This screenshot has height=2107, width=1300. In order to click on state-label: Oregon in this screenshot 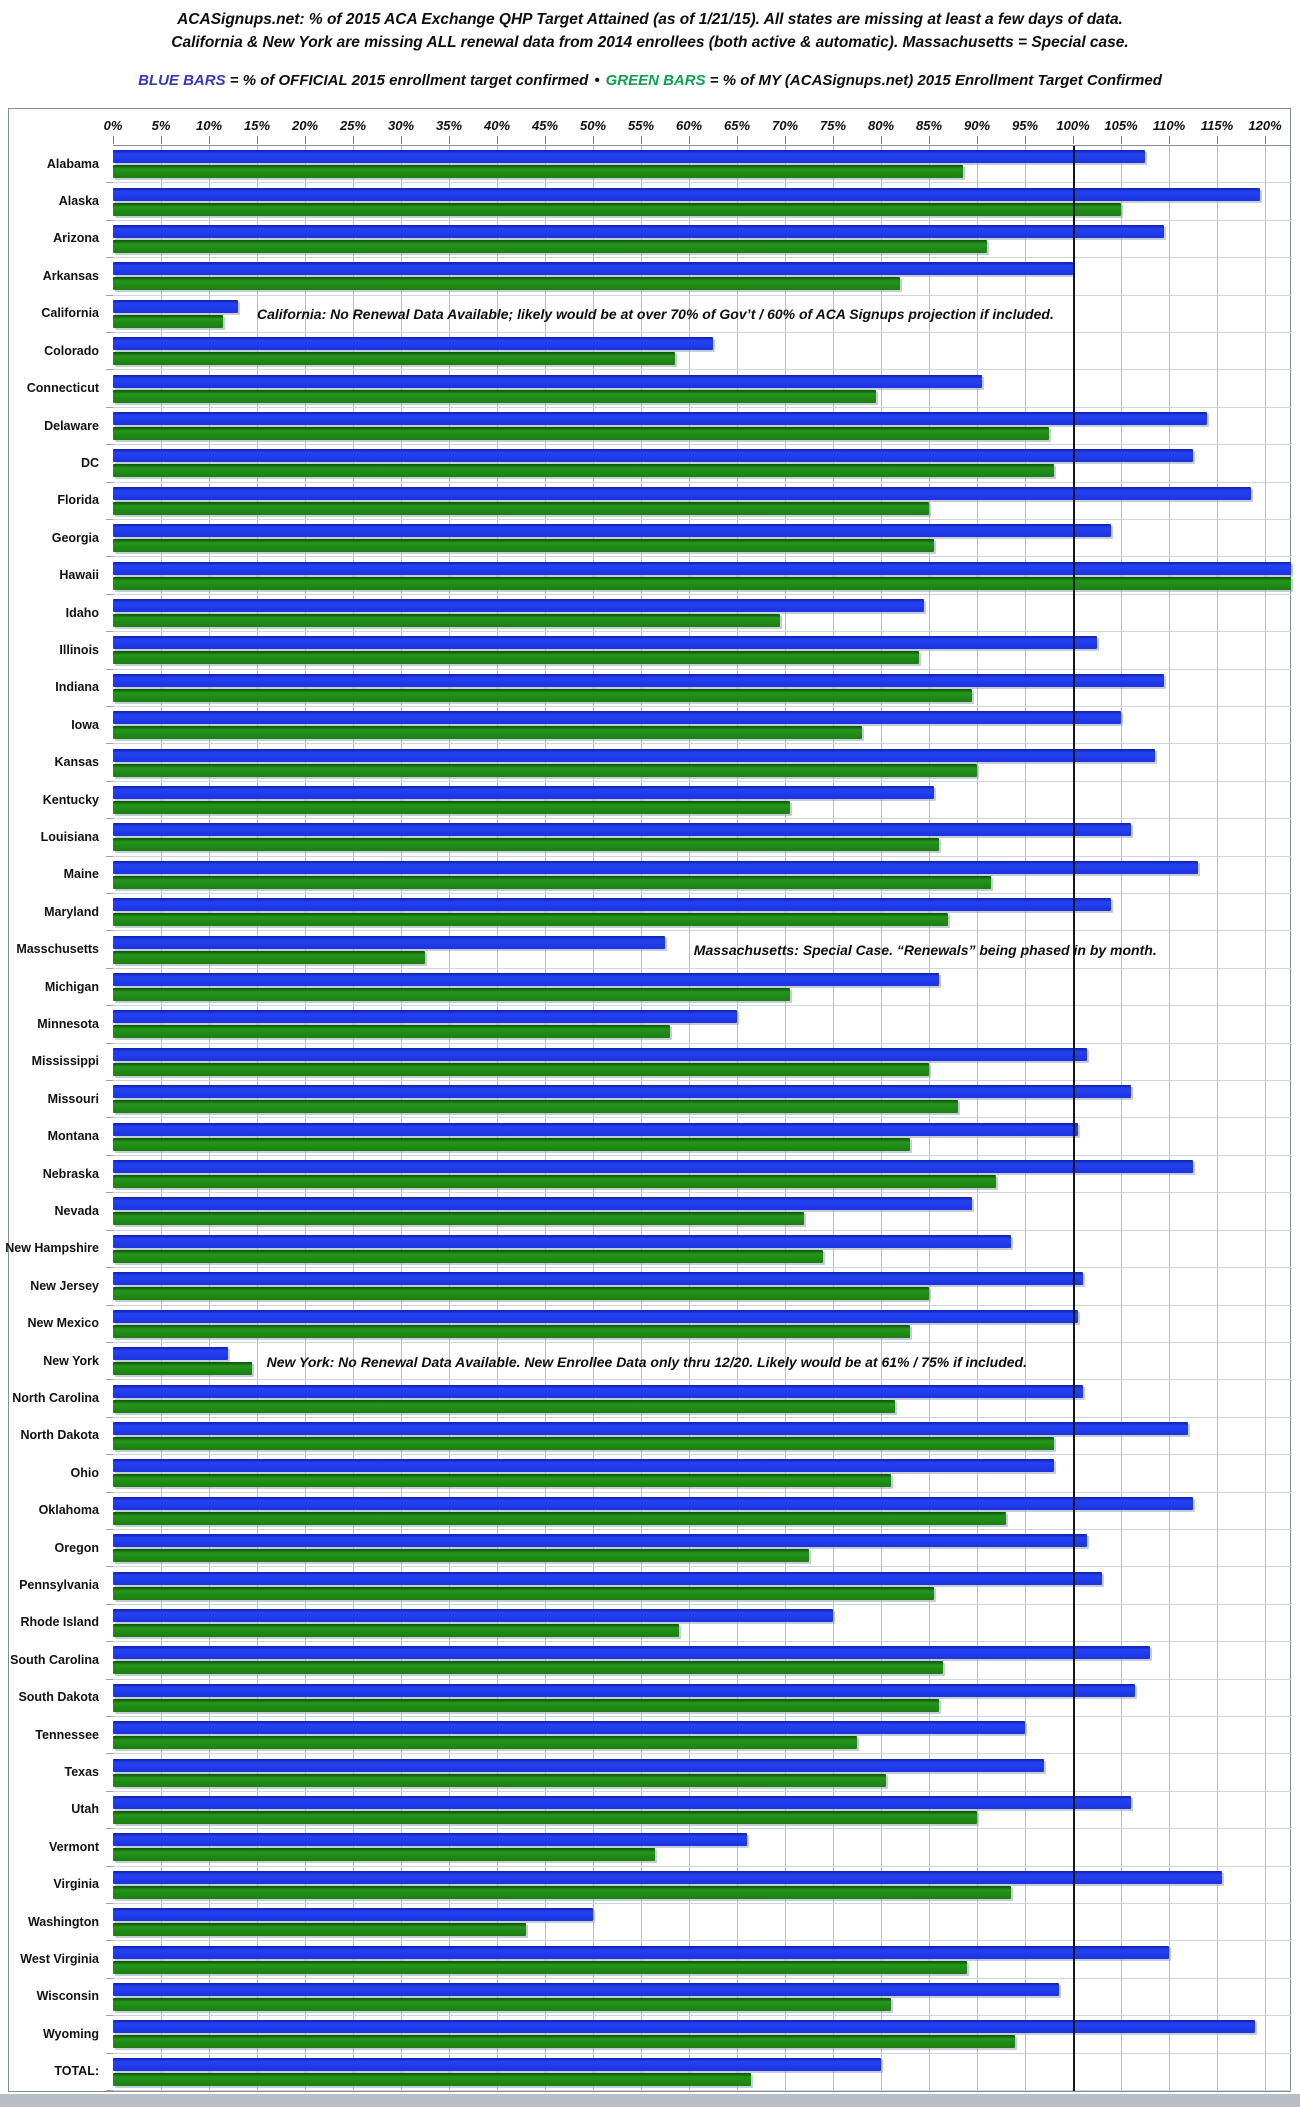, I will do `click(76, 1547)`.